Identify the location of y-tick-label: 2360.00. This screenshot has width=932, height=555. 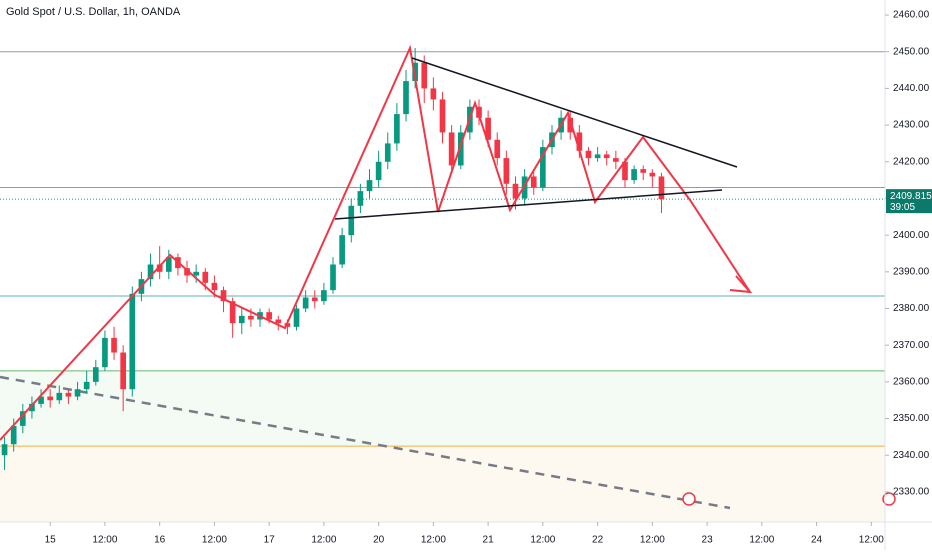
(911, 382).